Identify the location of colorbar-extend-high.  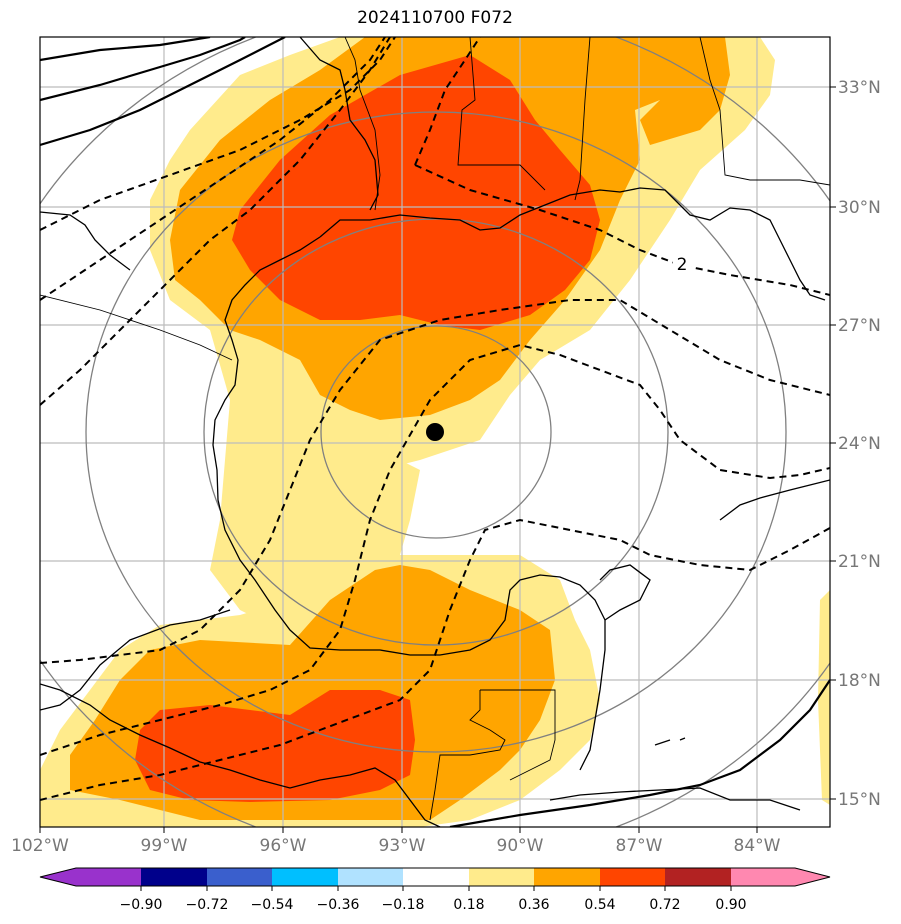
(780, 877).